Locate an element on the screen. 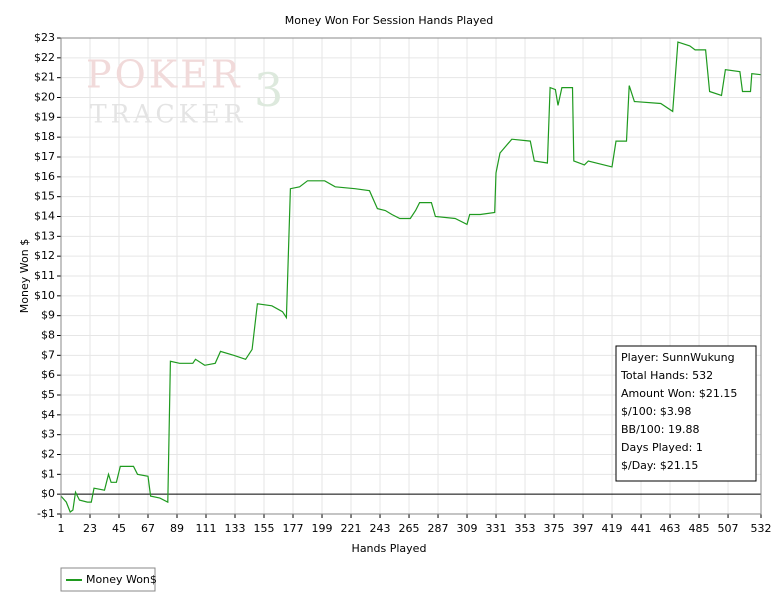 The width and height of the screenshot is (776, 595). y-tick-label: $22 is located at coordinates (44, 57).